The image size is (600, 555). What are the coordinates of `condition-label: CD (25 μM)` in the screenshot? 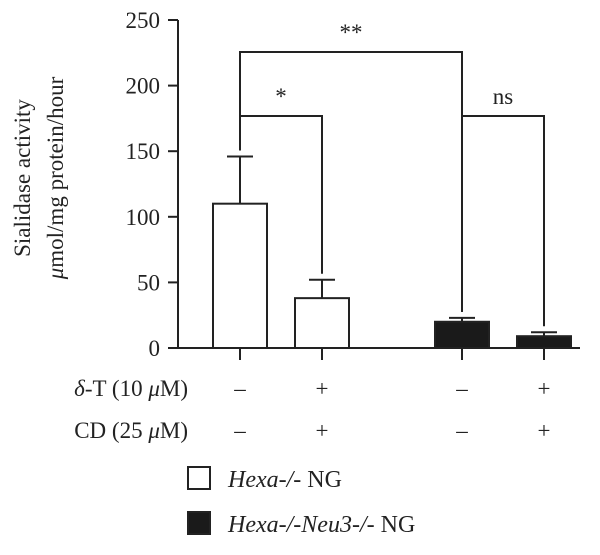 It's located at (131, 430).